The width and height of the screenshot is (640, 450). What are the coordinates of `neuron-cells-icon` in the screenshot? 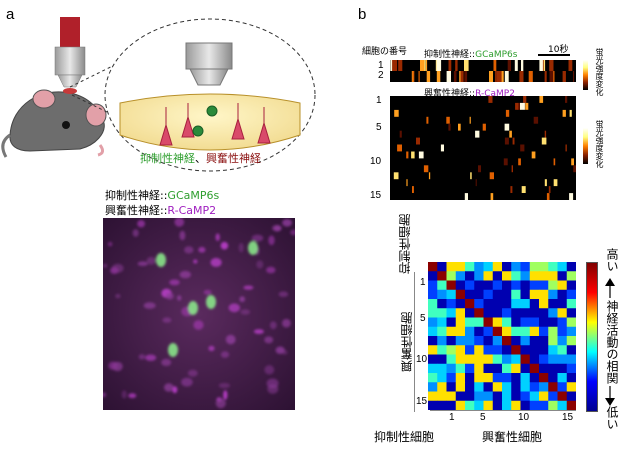 It's located at (215, 124).